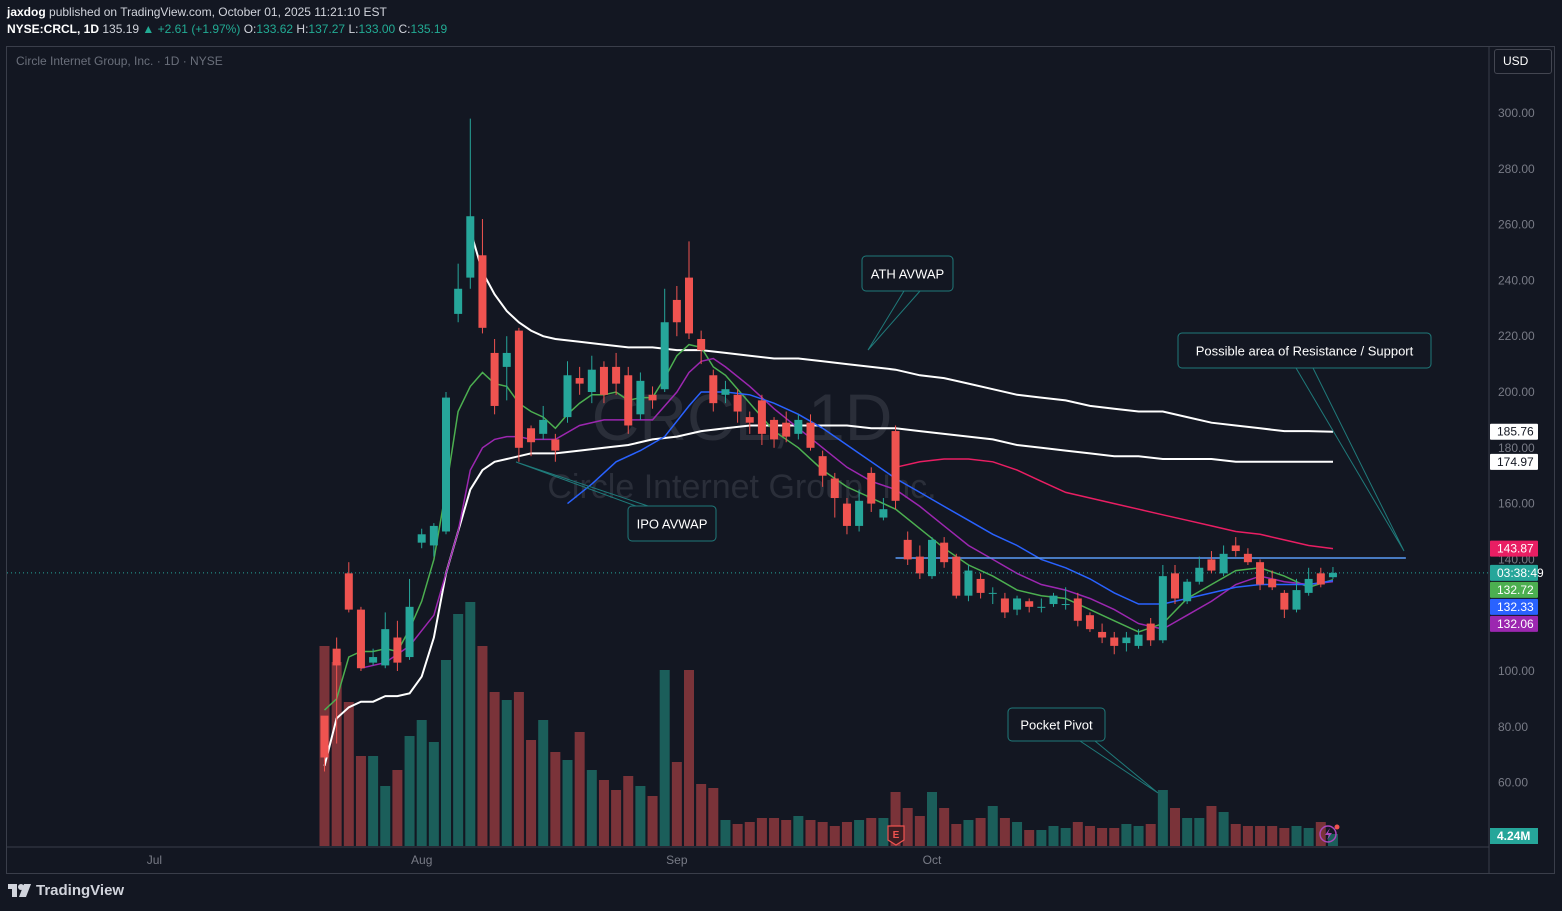 The width and height of the screenshot is (1562, 911). What do you see at coordinates (1516, 336) in the screenshot?
I see `price-tick-label: 220.00` at bounding box center [1516, 336].